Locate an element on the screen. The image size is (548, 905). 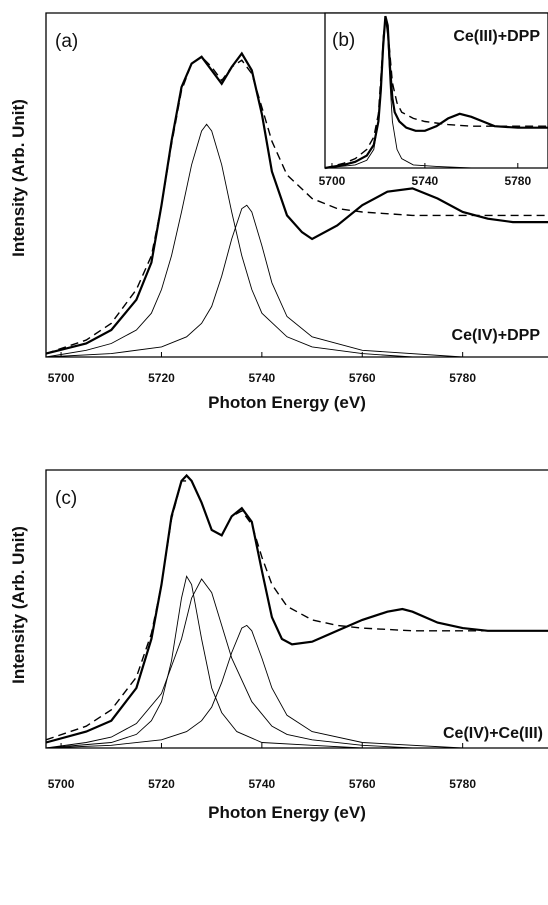
sample-annotation: Ce(IV)+Ce(III) is located at coordinates (493, 733).